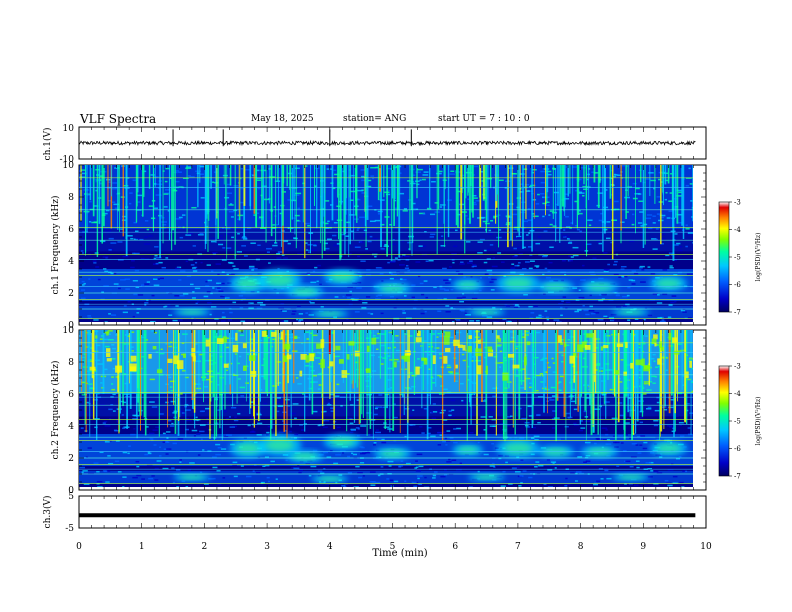 This screenshot has height=612, width=792. I want to click on ch1-colorbar-label: log(PSD)(V²/Hz), so click(758, 257).